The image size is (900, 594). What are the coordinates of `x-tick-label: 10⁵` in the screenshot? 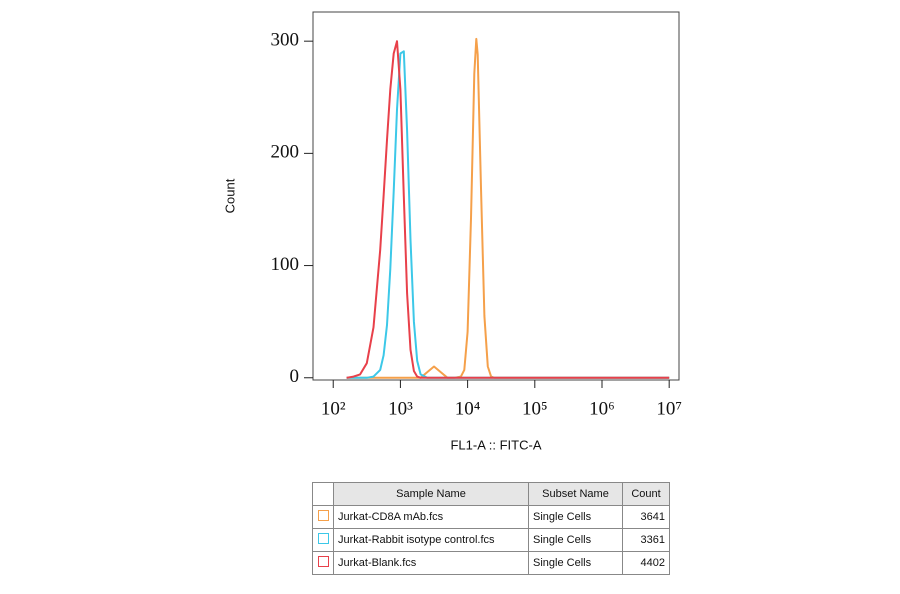 It's located at (535, 408).